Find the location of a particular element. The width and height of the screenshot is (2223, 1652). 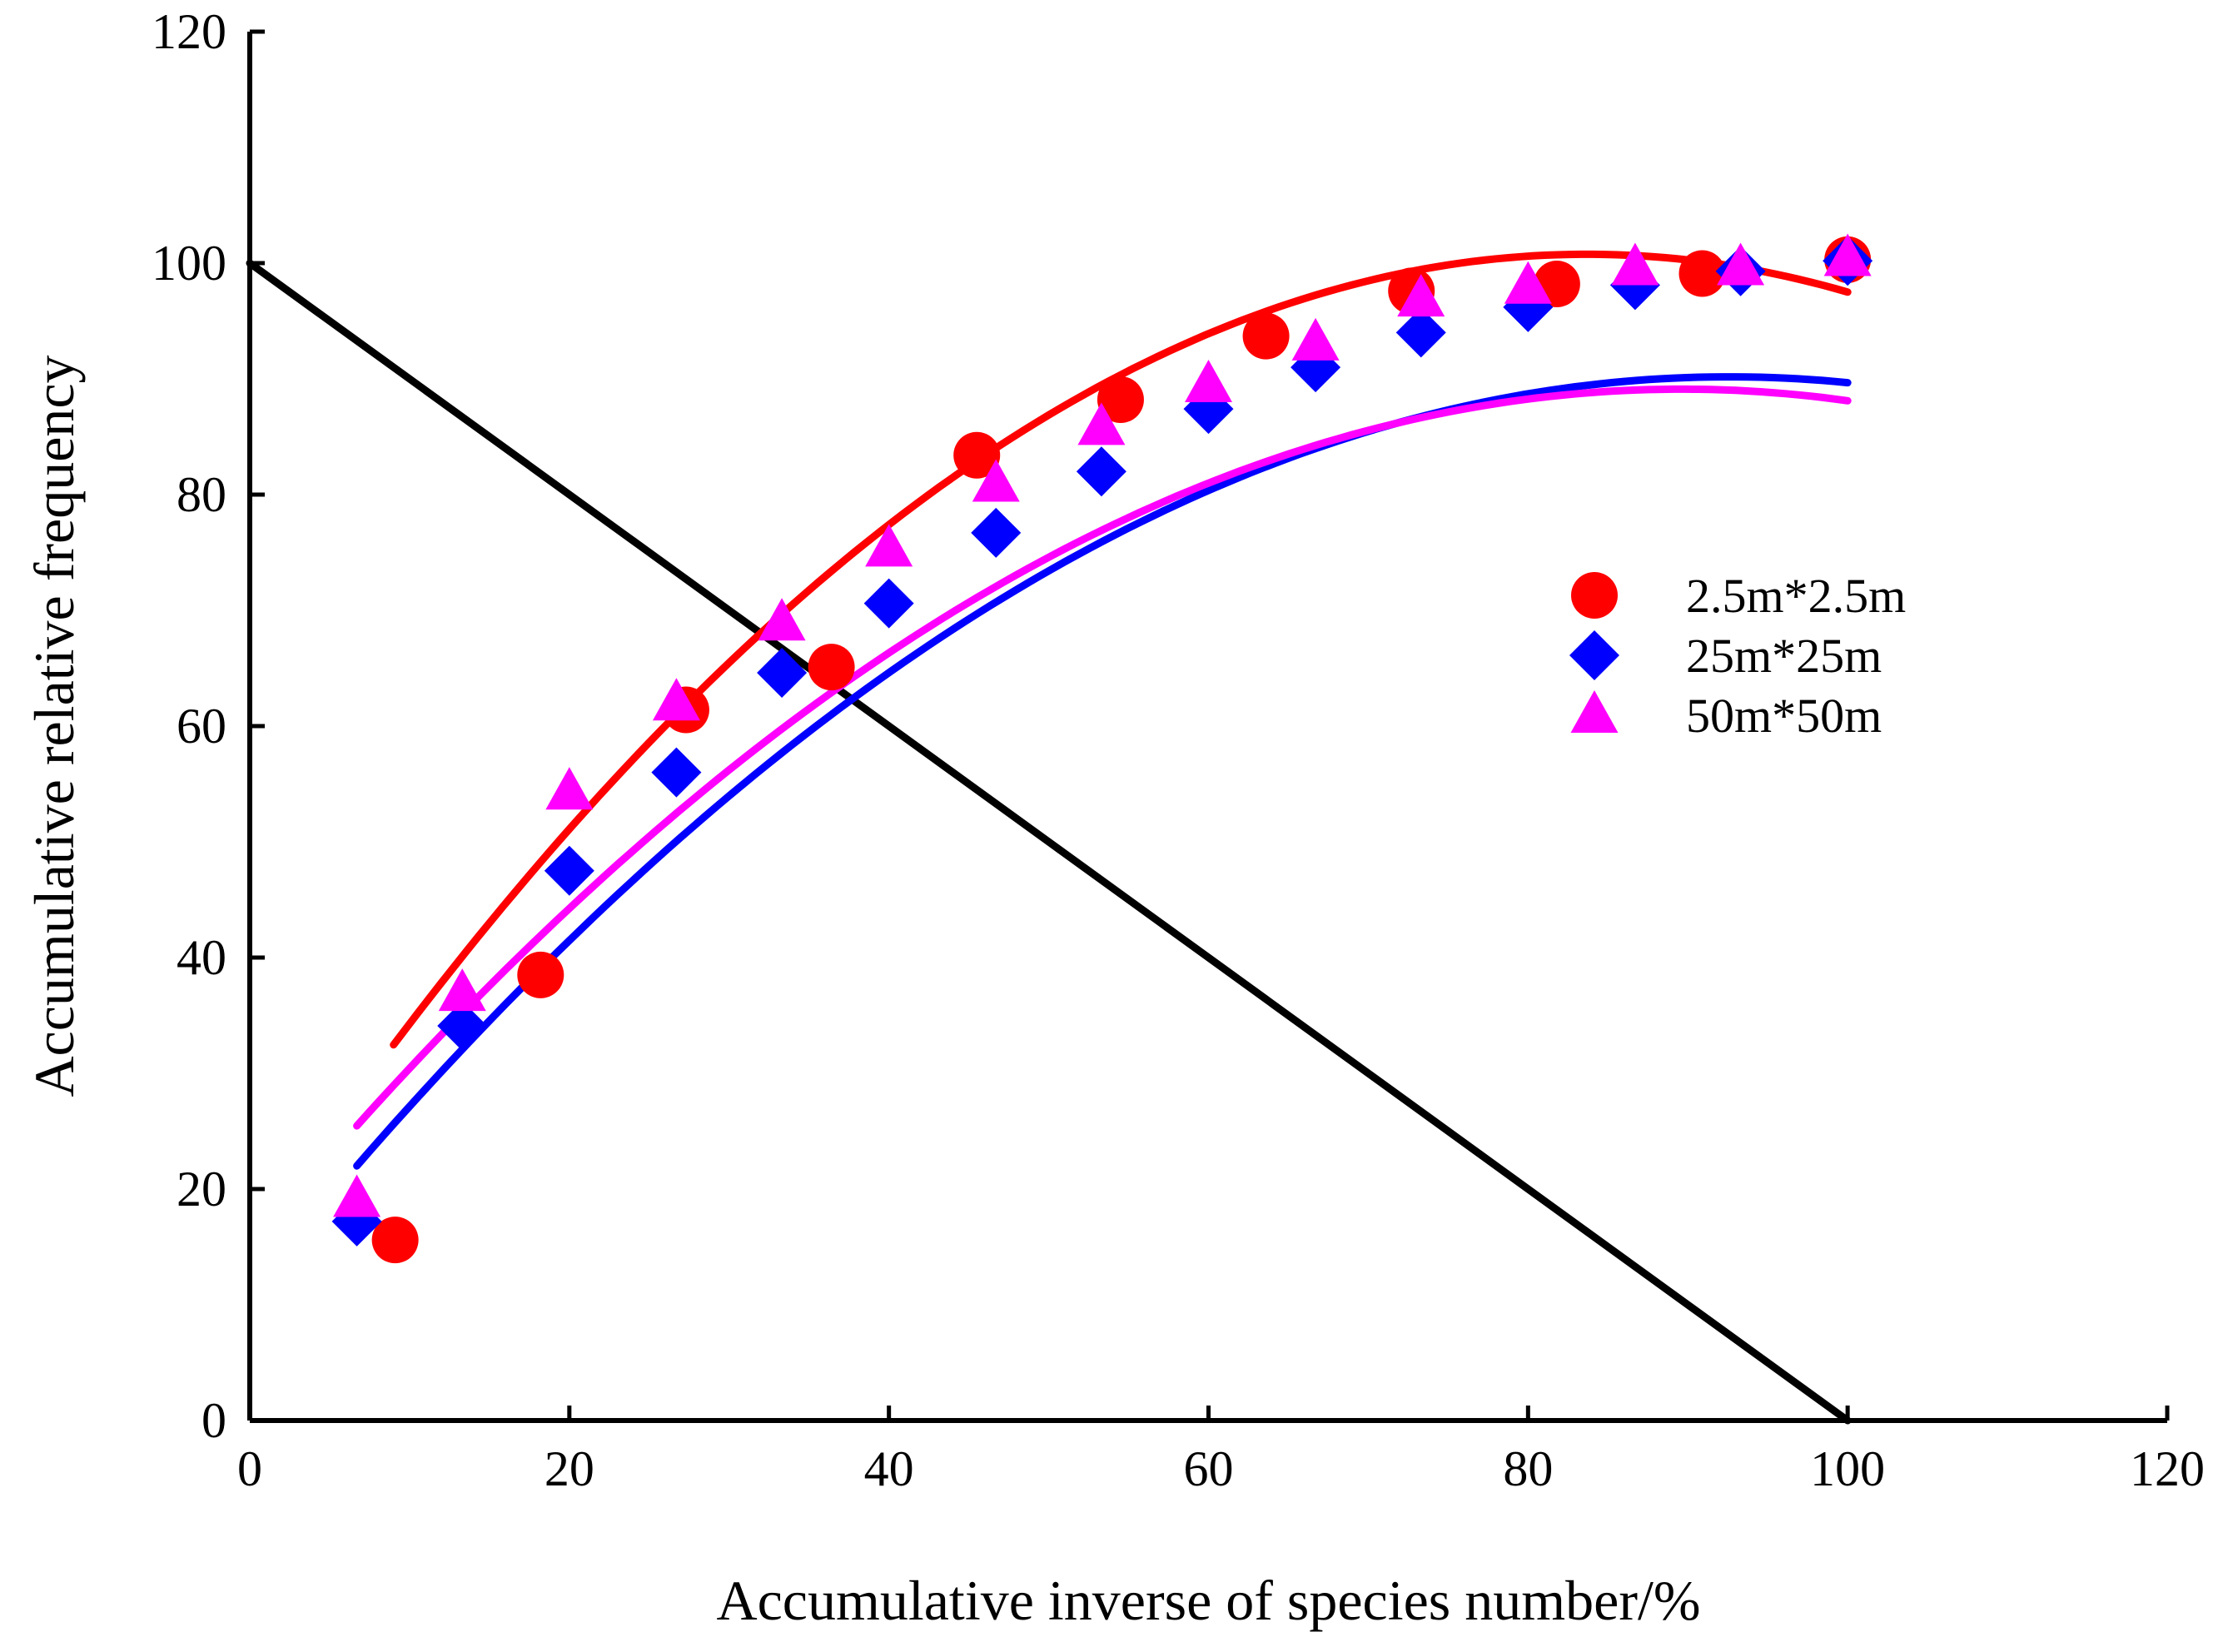

y-tick-label: 100 is located at coordinates (189, 264).